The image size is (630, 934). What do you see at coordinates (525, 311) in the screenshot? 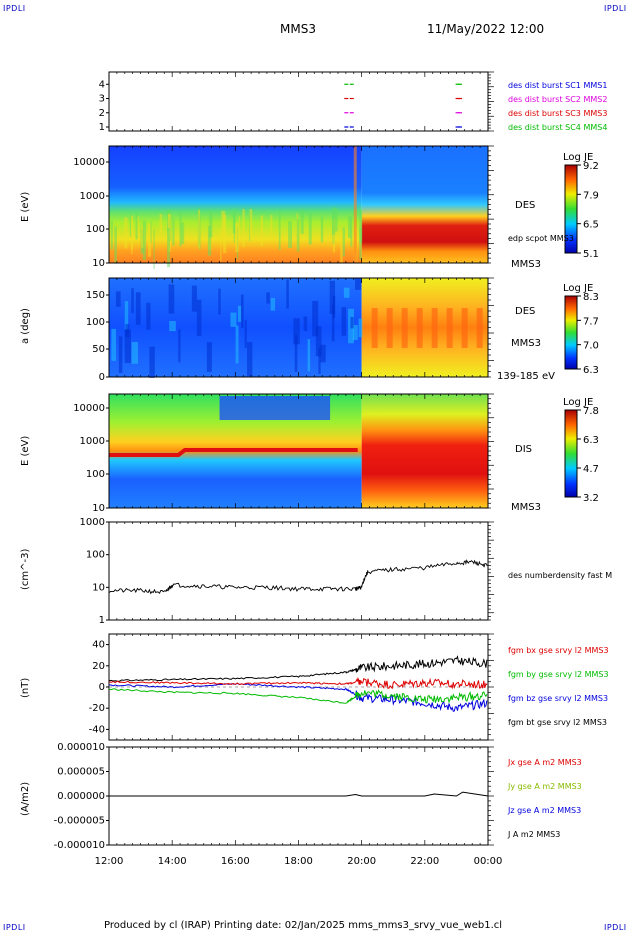
I see `des-pitch-instrument-label: DES` at bounding box center [525, 311].